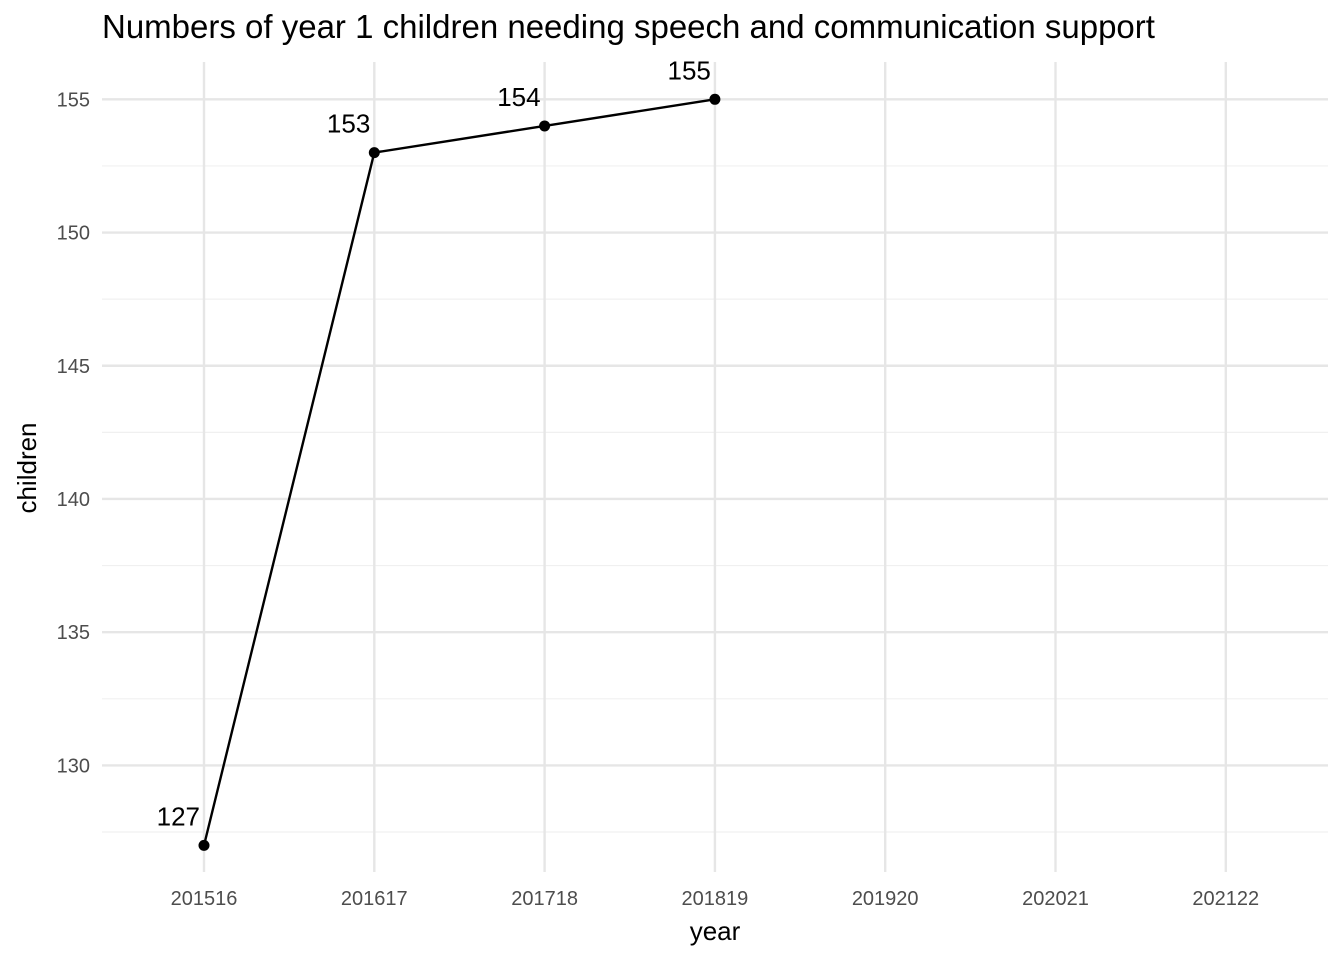 The width and height of the screenshot is (1344, 960). What do you see at coordinates (178, 816) in the screenshot?
I see `data-label: 127` at bounding box center [178, 816].